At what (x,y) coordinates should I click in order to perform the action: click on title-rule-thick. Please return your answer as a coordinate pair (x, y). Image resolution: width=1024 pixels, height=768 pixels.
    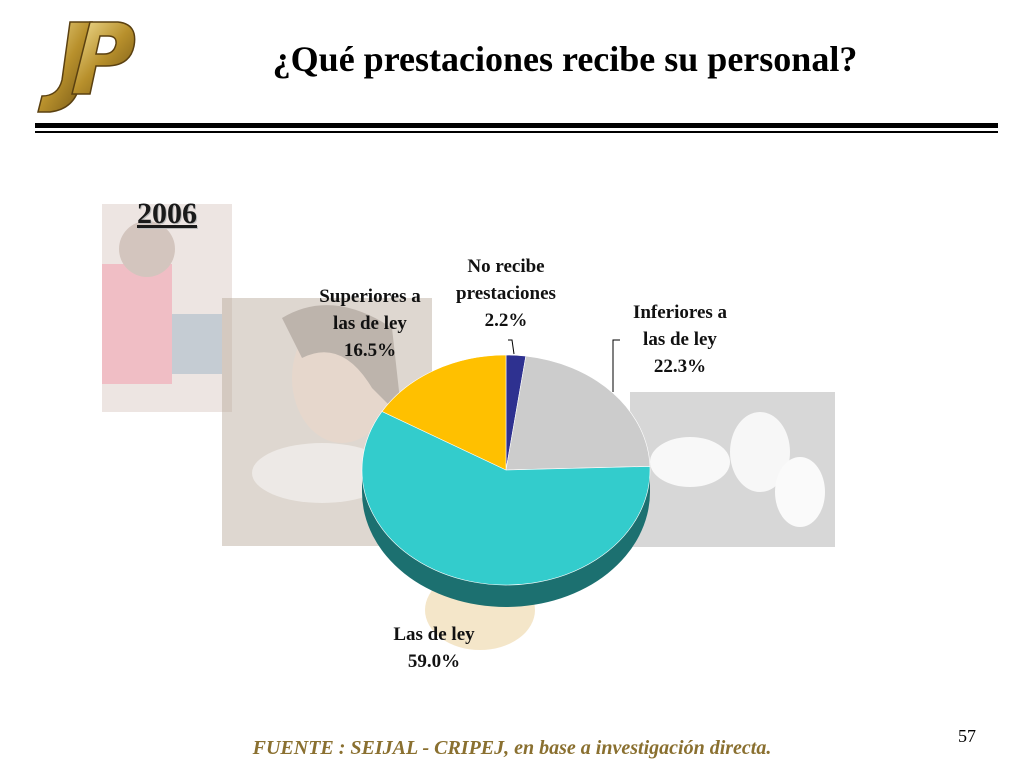
    Looking at the image, I should click on (516, 125).